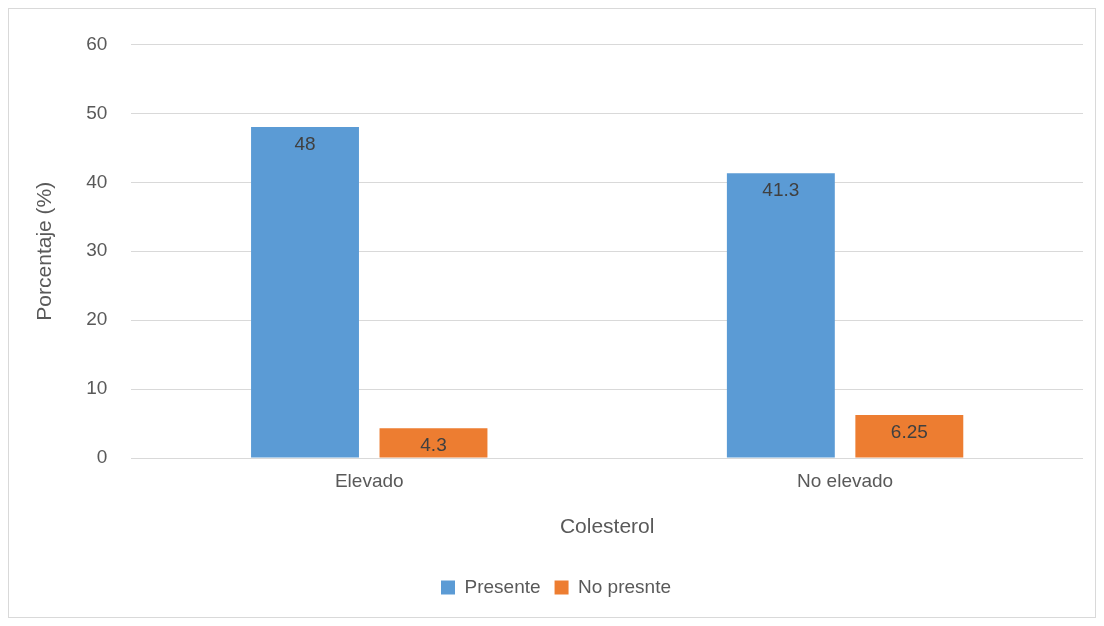 This screenshot has width=1104, height=626. I want to click on x-axis-title: Colesterol, so click(607, 526).